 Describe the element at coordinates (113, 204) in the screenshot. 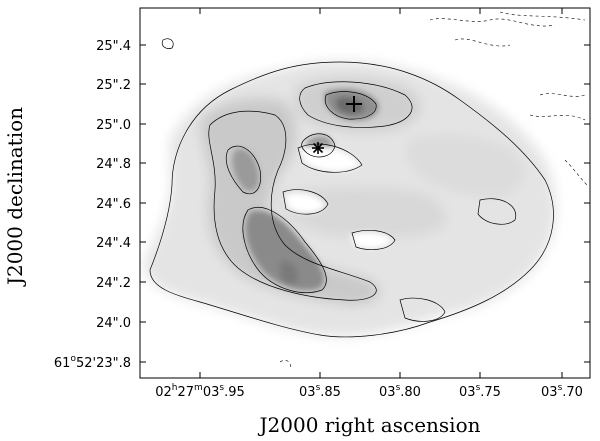

I see `y-tick-label: 24".6` at that location.